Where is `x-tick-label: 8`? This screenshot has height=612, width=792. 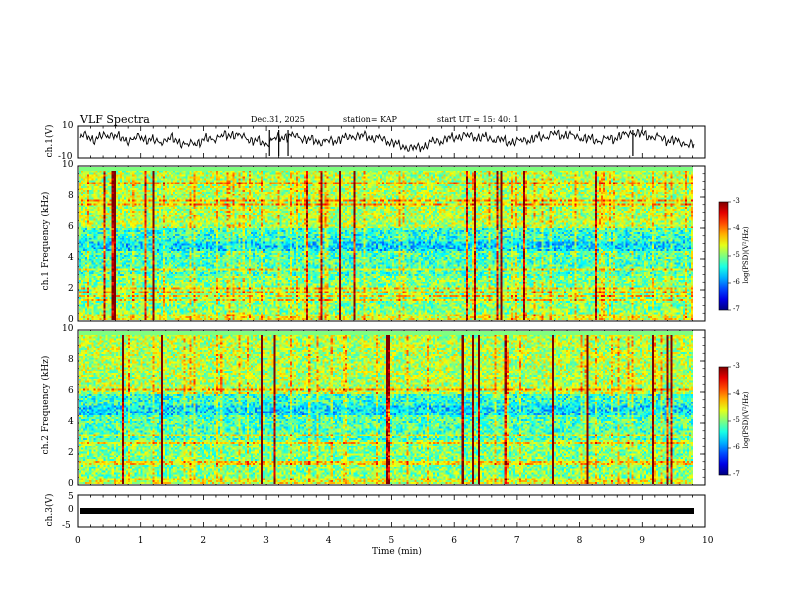 x-tick-label: 8 is located at coordinates (579, 541).